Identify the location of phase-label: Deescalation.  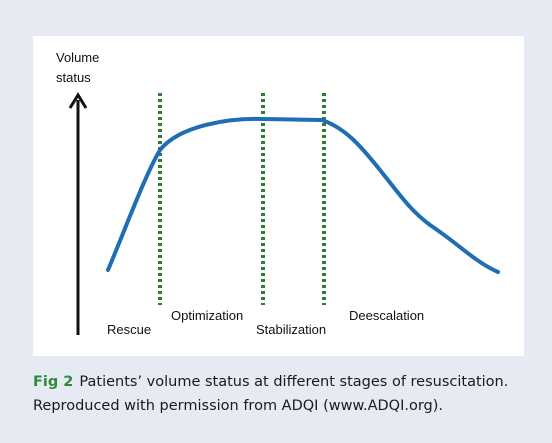
(386, 315).